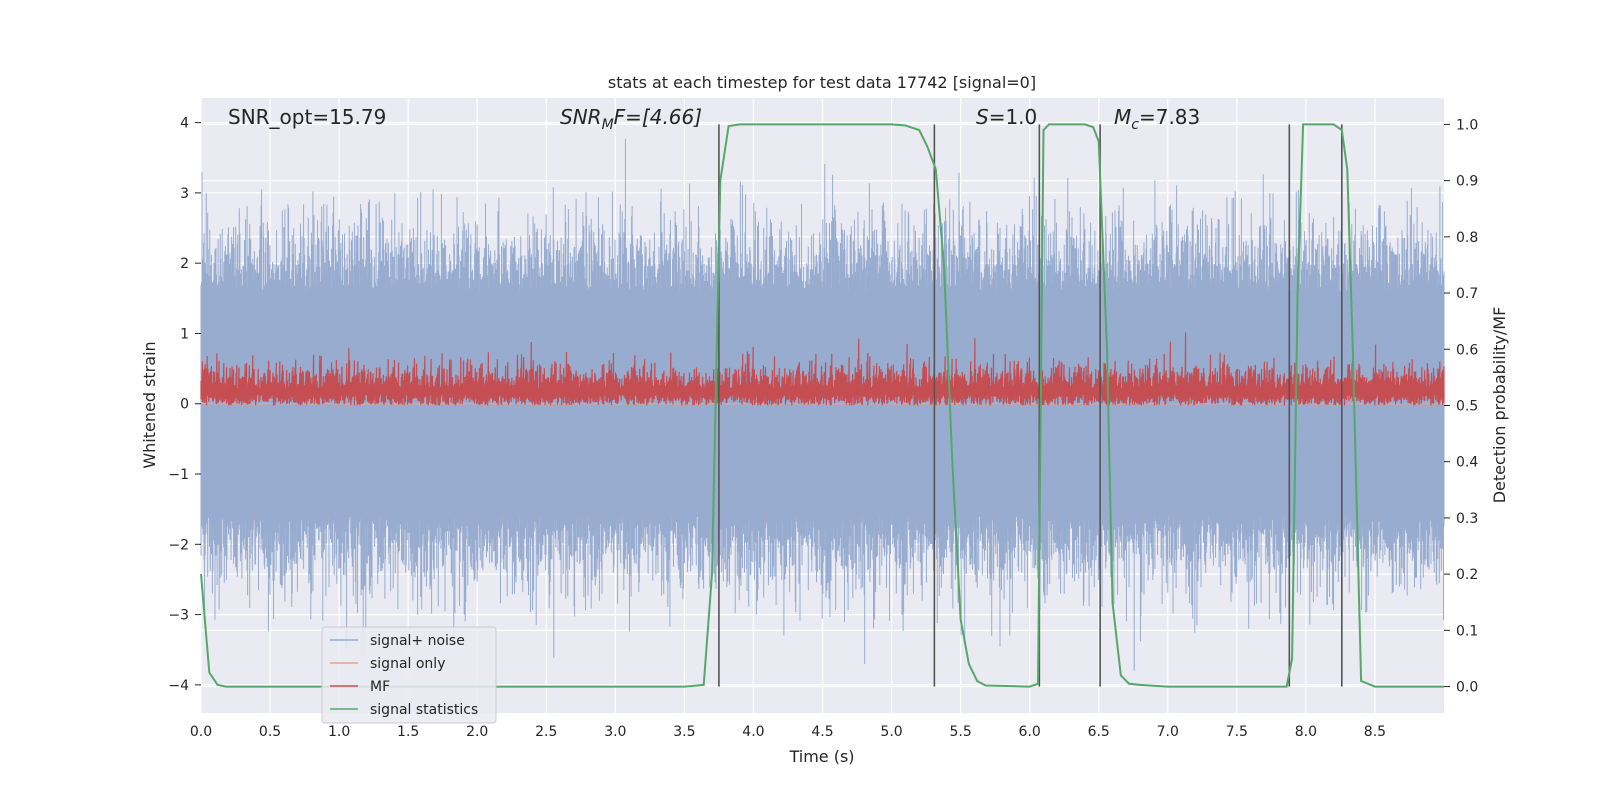  I want to click on y-tick-label: 3, so click(184, 194).